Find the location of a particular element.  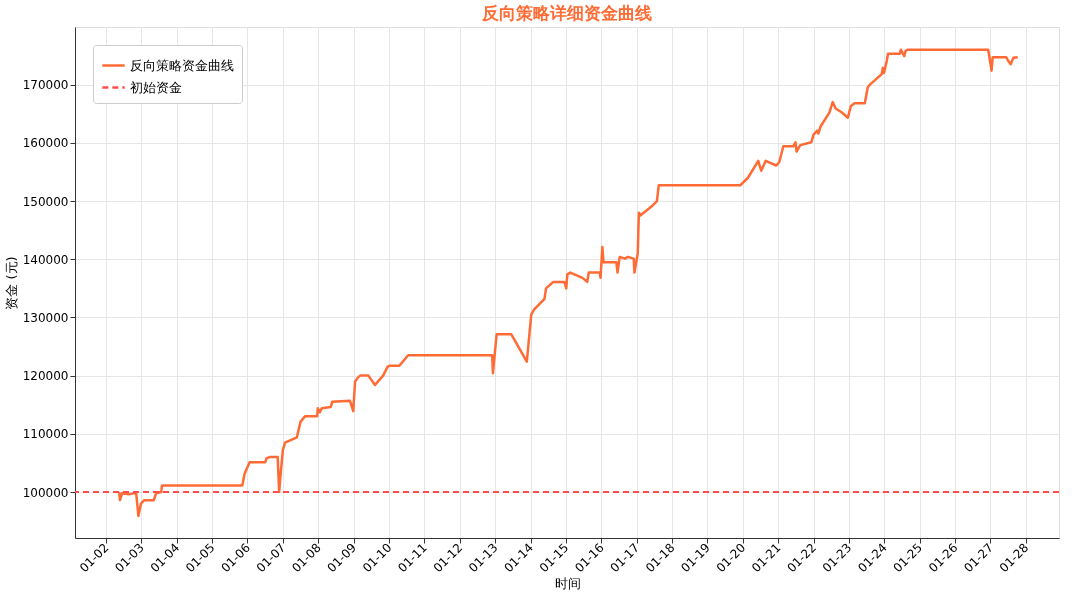

y-tick-label: 130000 is located at coordinates (45, 317).